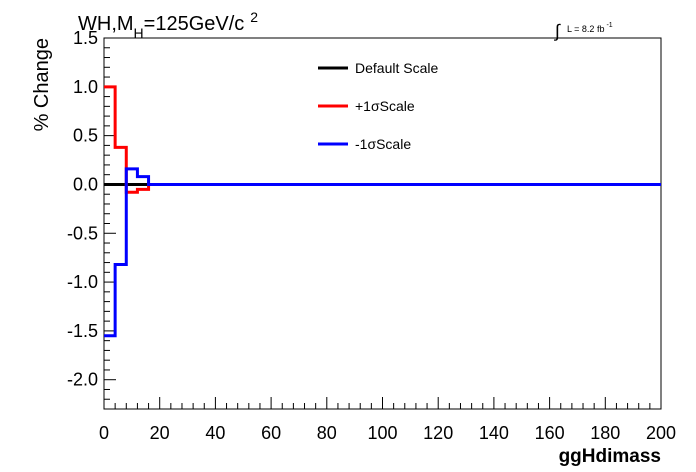 This screenshot has height=472, width=696. Describe the element at coordinates (494, 433) in the screenshot. I see `x-tick-label: 140` at that location.